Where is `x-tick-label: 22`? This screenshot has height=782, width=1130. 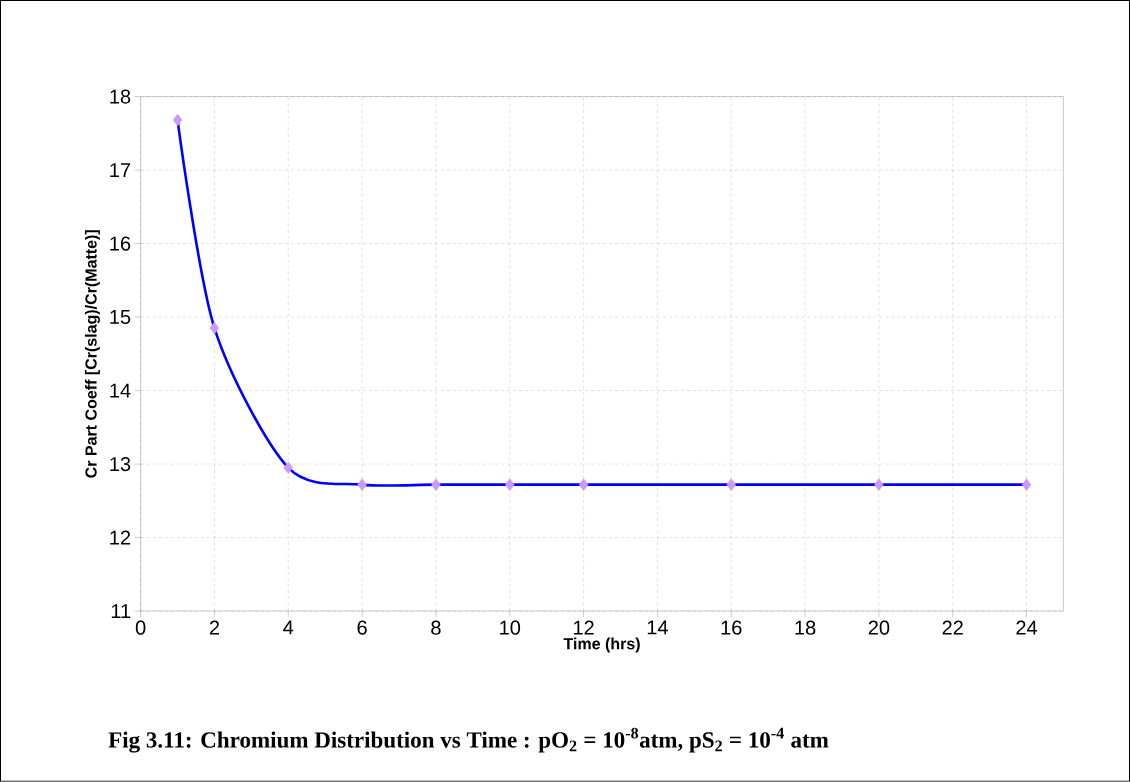 x-tick-label: 22 is located at coordinates (952, 627).